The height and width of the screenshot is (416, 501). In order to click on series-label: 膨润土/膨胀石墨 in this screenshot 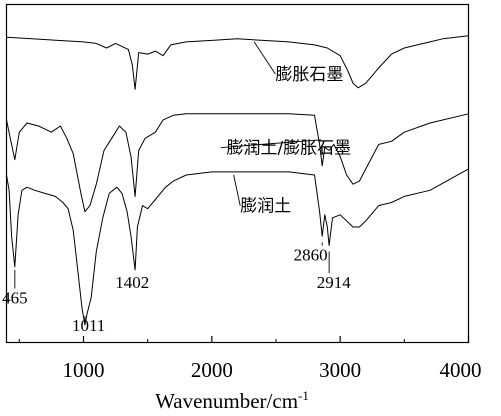, I will do `click(288, 149)`.